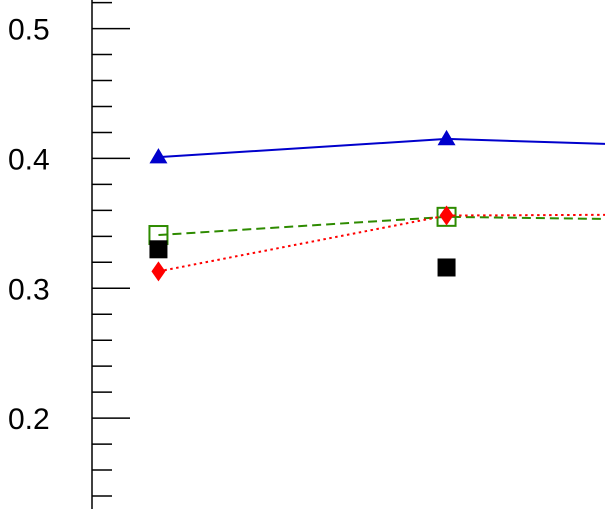  Describe the element at coordinates (29, 419) in the screenshot. I see `y-tick-label: 0.2` at that location.